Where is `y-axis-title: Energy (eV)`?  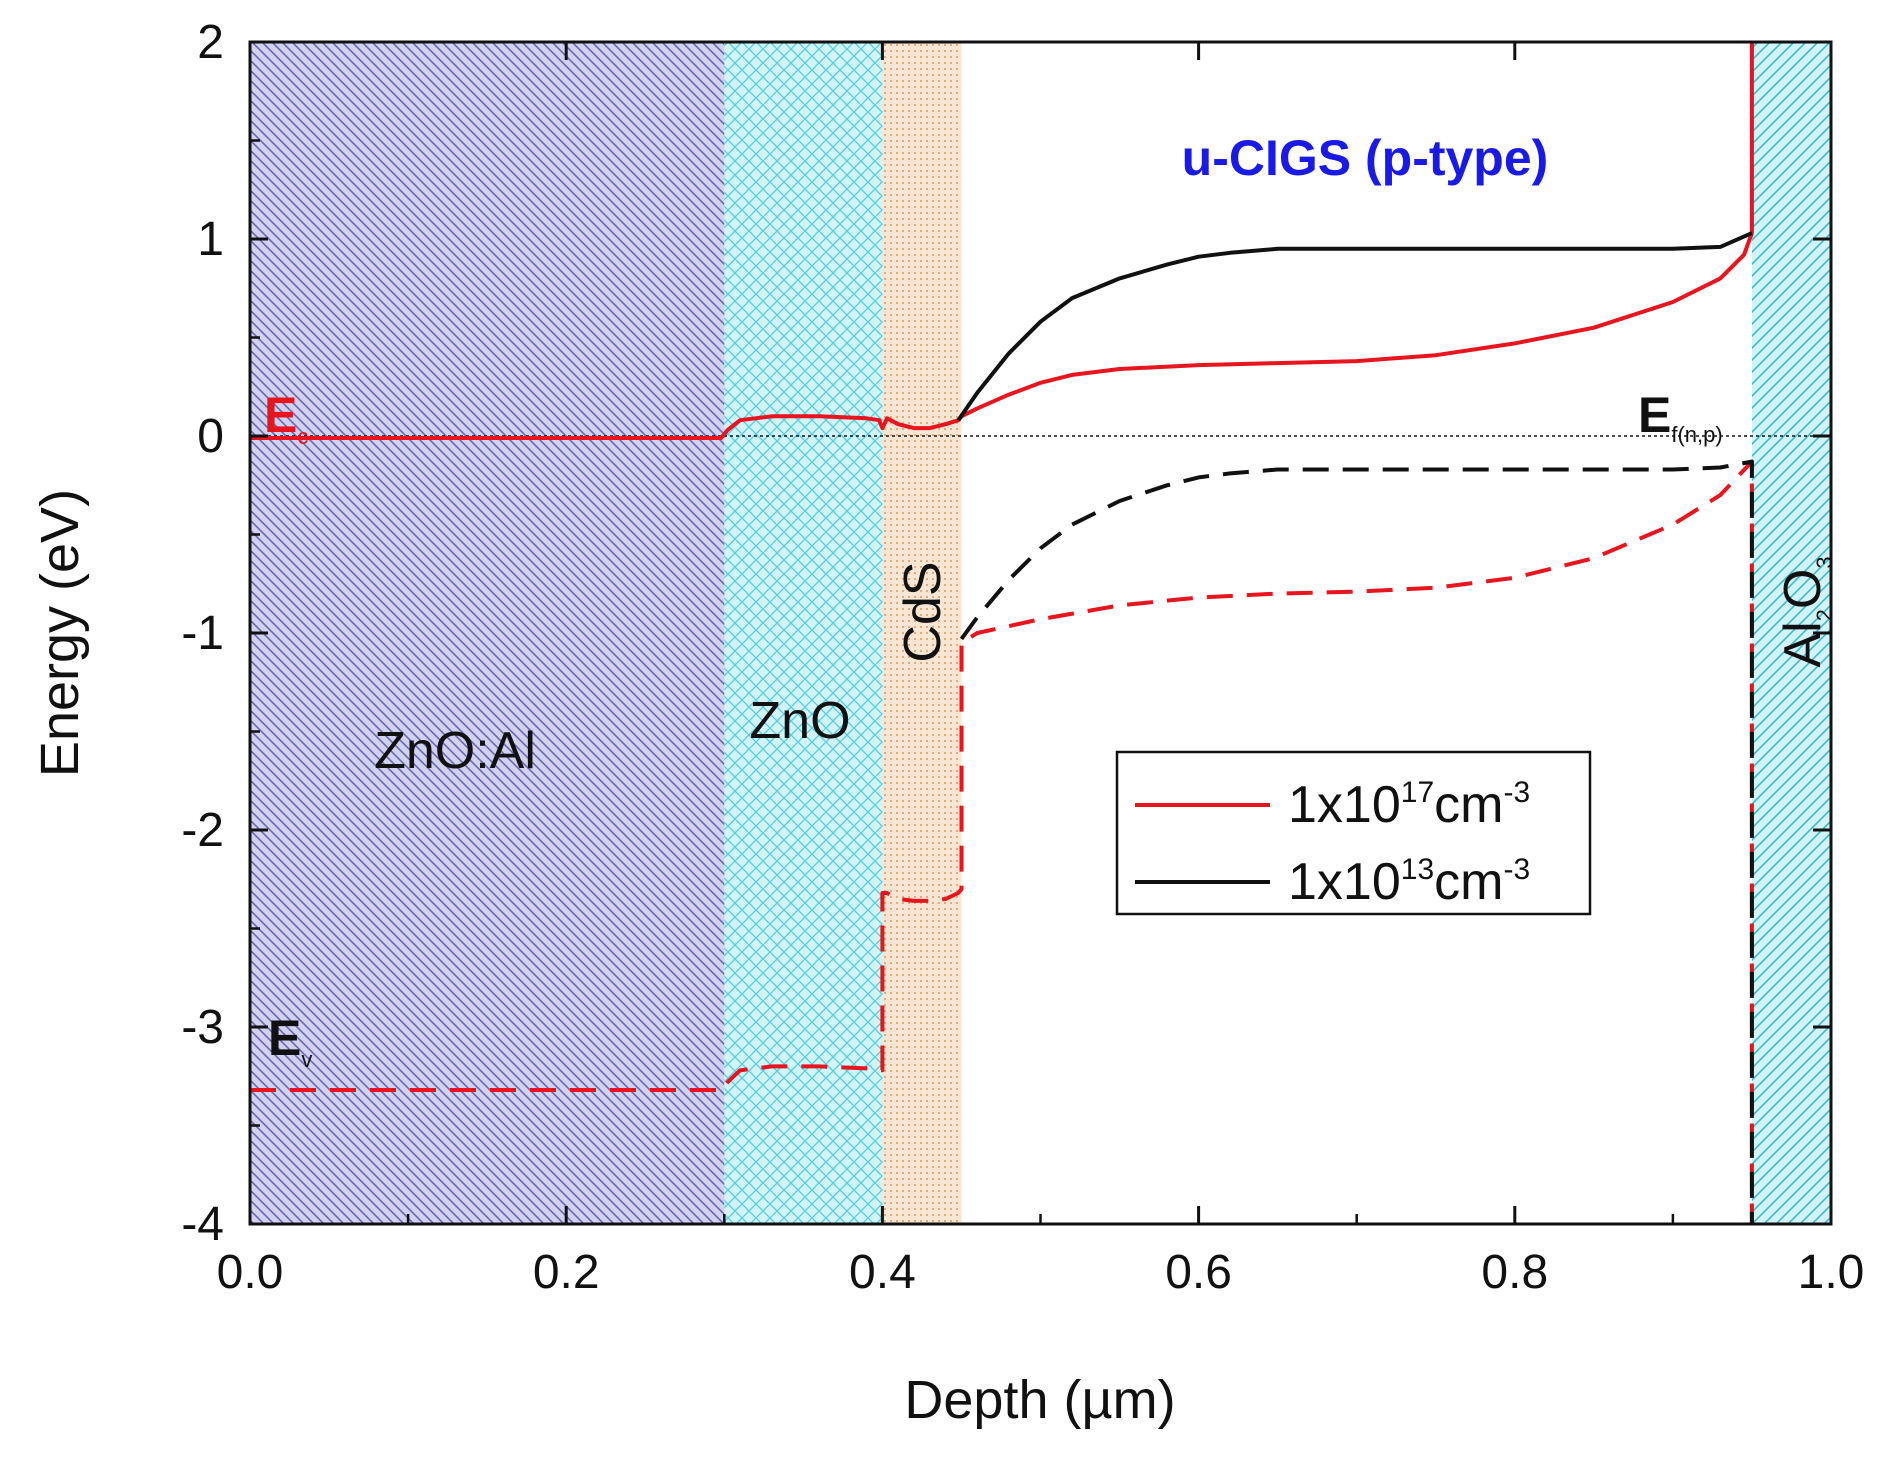
y-axis-title: Energy (eV) is located at coordinates (60, 633).